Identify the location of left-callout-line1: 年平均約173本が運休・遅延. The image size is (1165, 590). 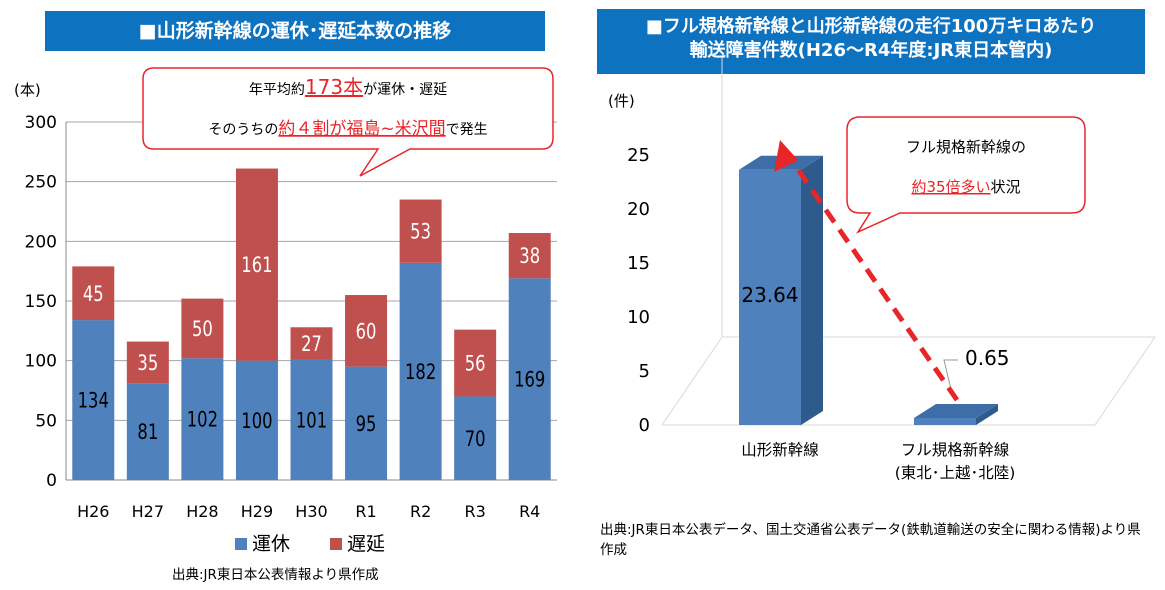
(348, 87).